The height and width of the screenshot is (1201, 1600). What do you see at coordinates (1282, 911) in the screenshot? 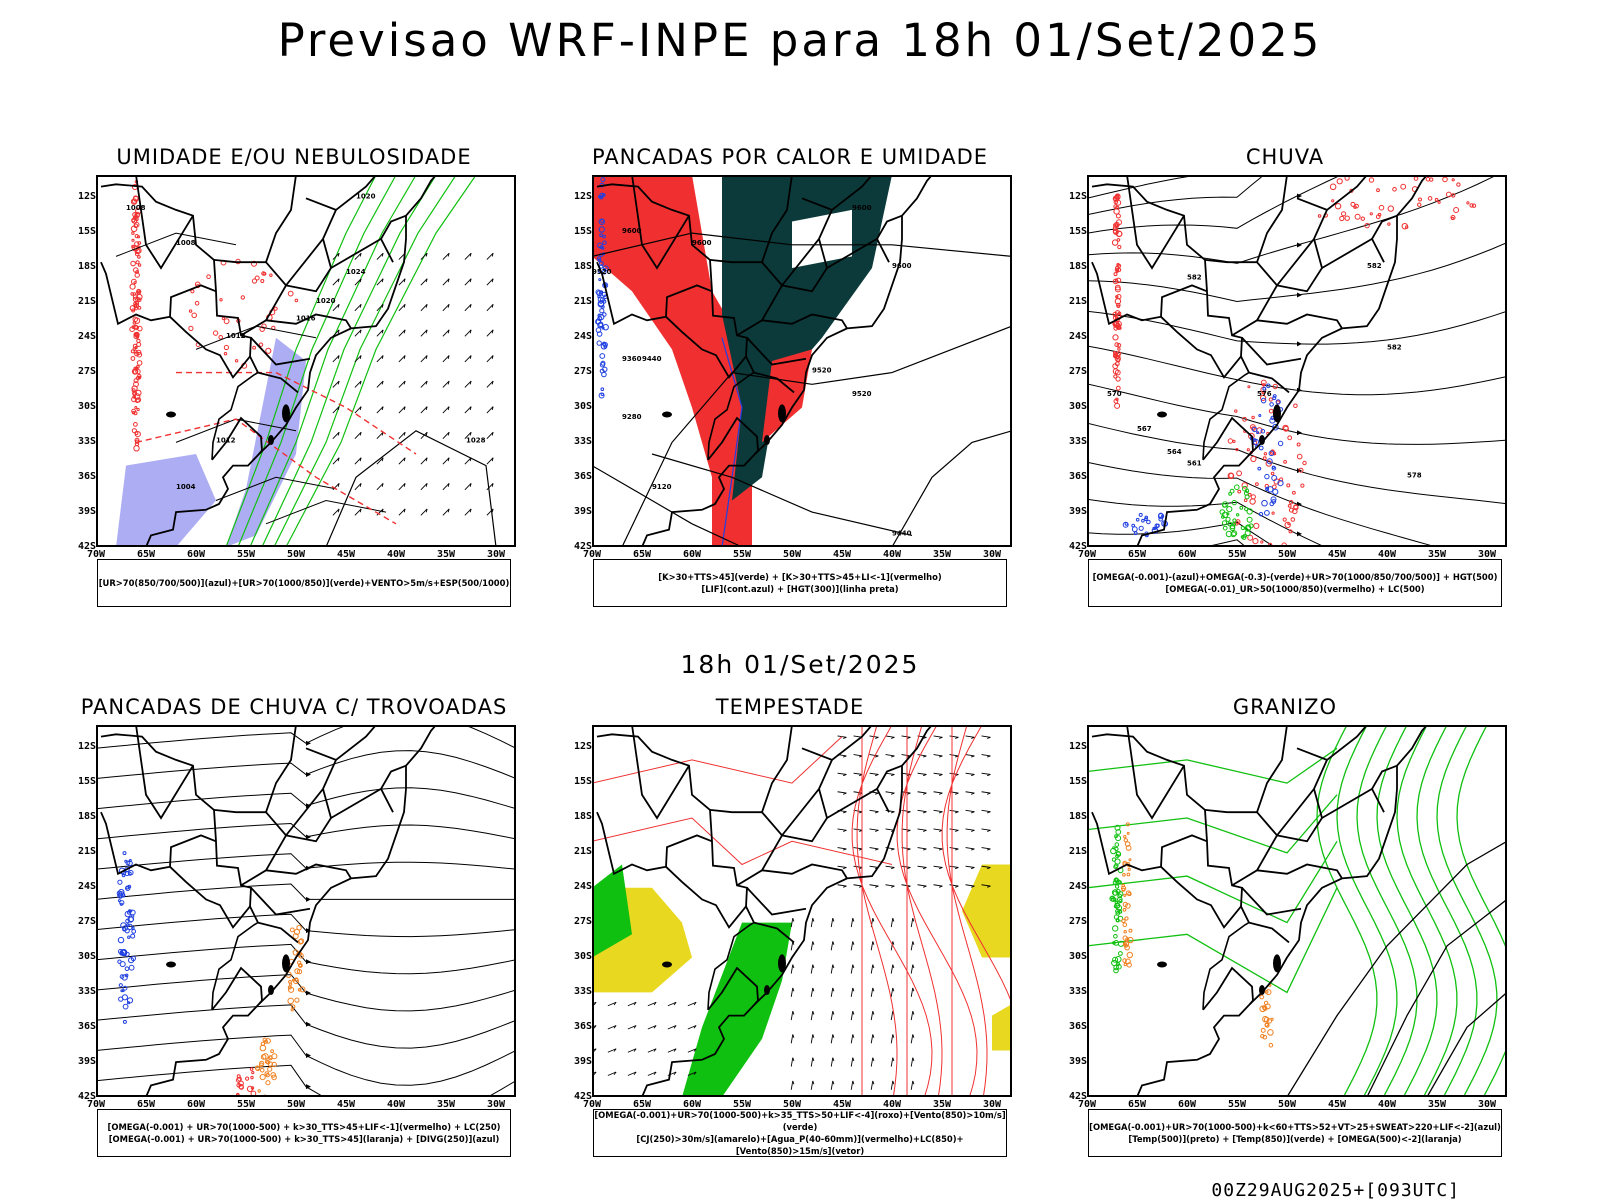
I see `coastline` at bounding box center [1282, 911].